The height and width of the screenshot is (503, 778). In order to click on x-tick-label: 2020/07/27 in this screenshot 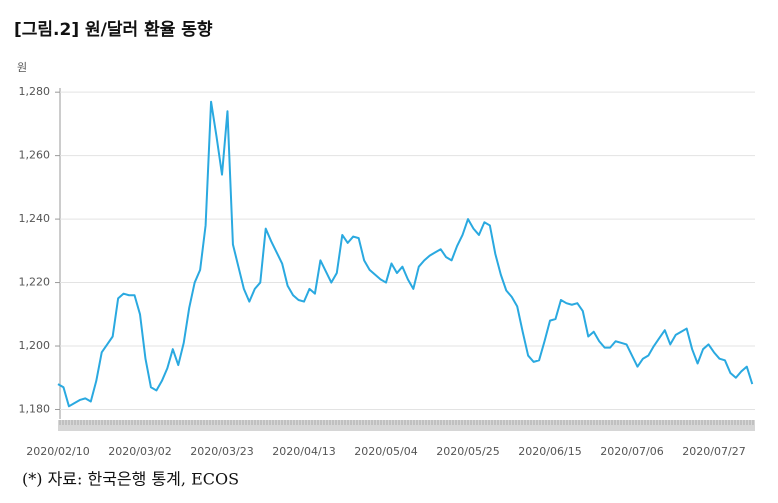, I will do `click(713, 451)`.